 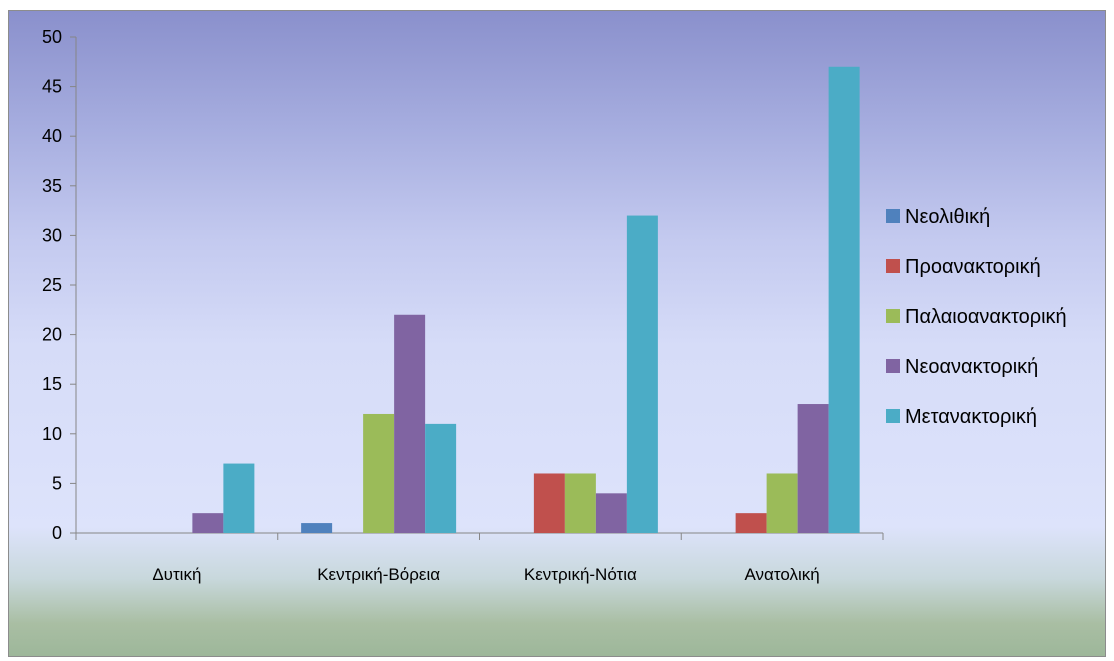 I want to click on y-tick-label: 50, so click(x=52, y=37).